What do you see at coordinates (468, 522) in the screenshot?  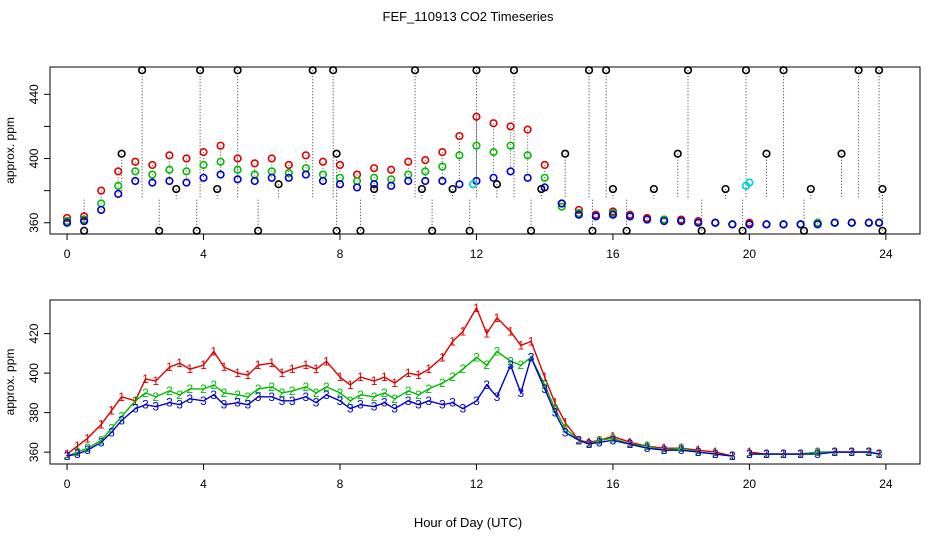 I see `x-axis-label: Hour of Day (UTC)` at bounding box center [468, 522].